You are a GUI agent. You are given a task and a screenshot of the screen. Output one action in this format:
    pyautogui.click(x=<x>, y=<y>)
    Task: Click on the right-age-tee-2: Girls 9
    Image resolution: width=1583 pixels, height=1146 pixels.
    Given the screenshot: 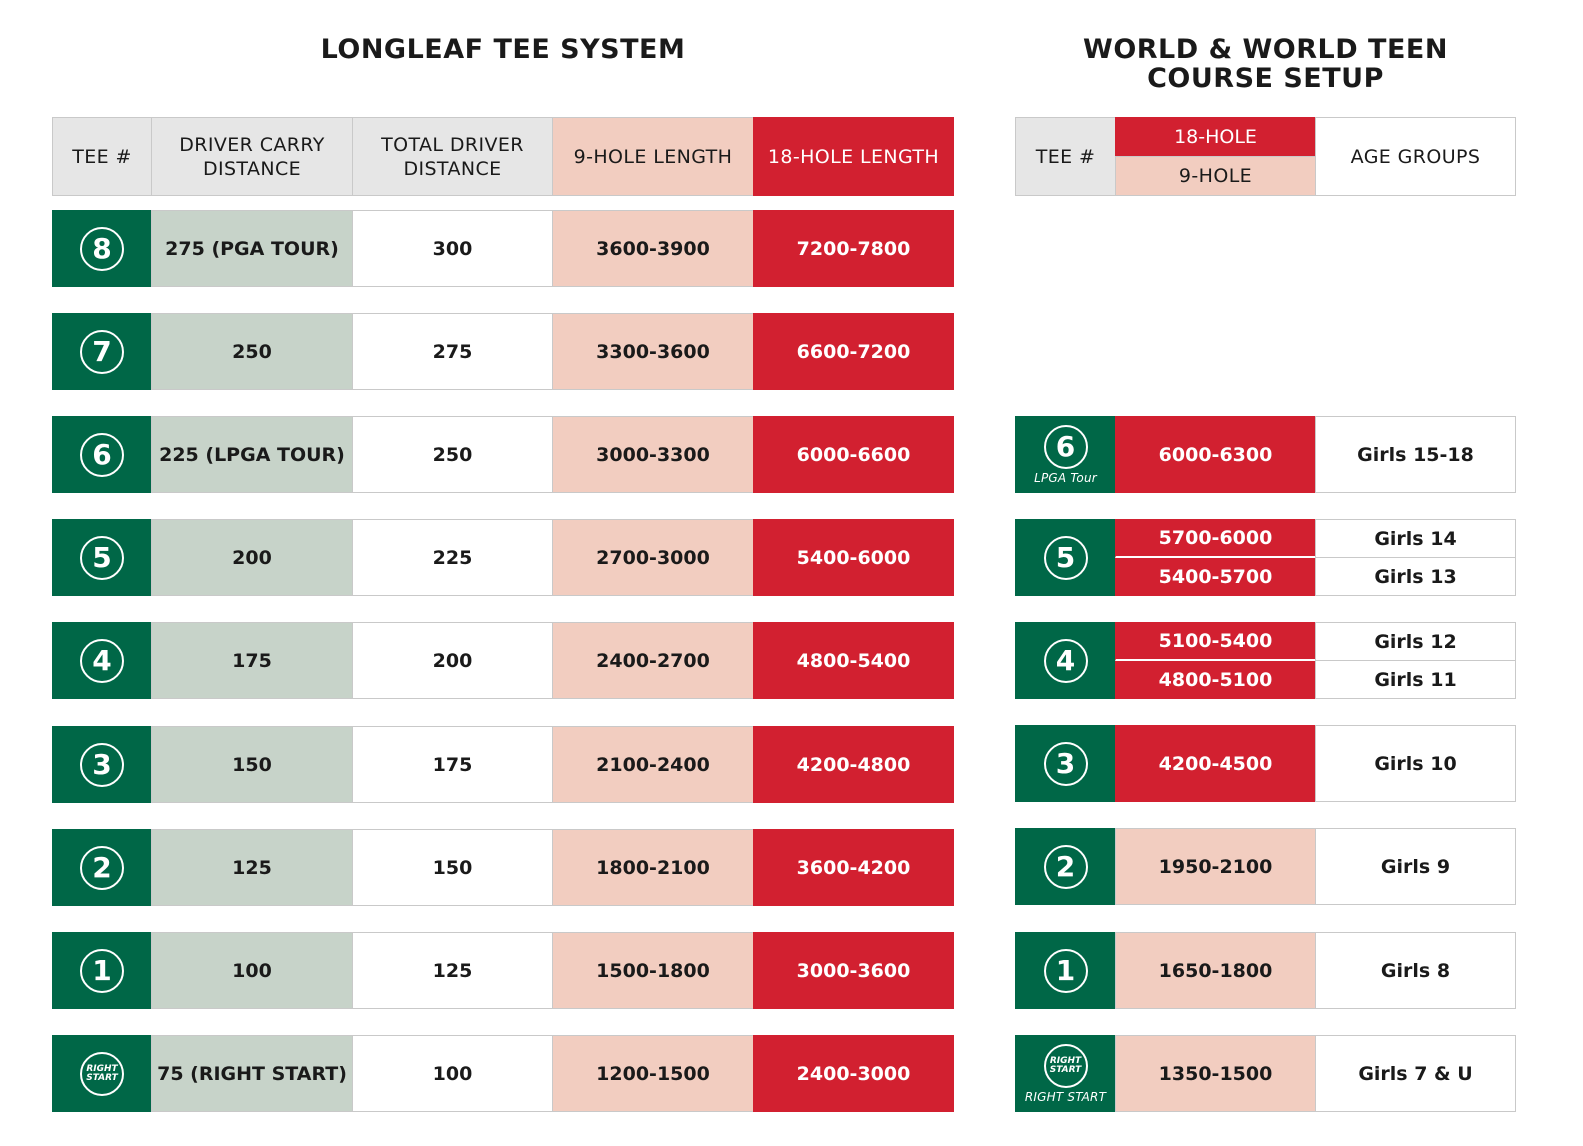 What is the action you would take?
    pyautogui.click(x=1415, y=866)
    